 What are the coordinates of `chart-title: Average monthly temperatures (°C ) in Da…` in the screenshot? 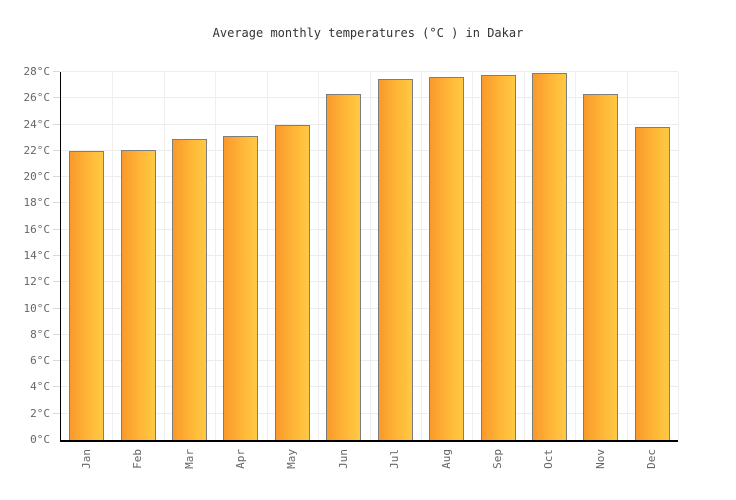 It's located at (368, 33).